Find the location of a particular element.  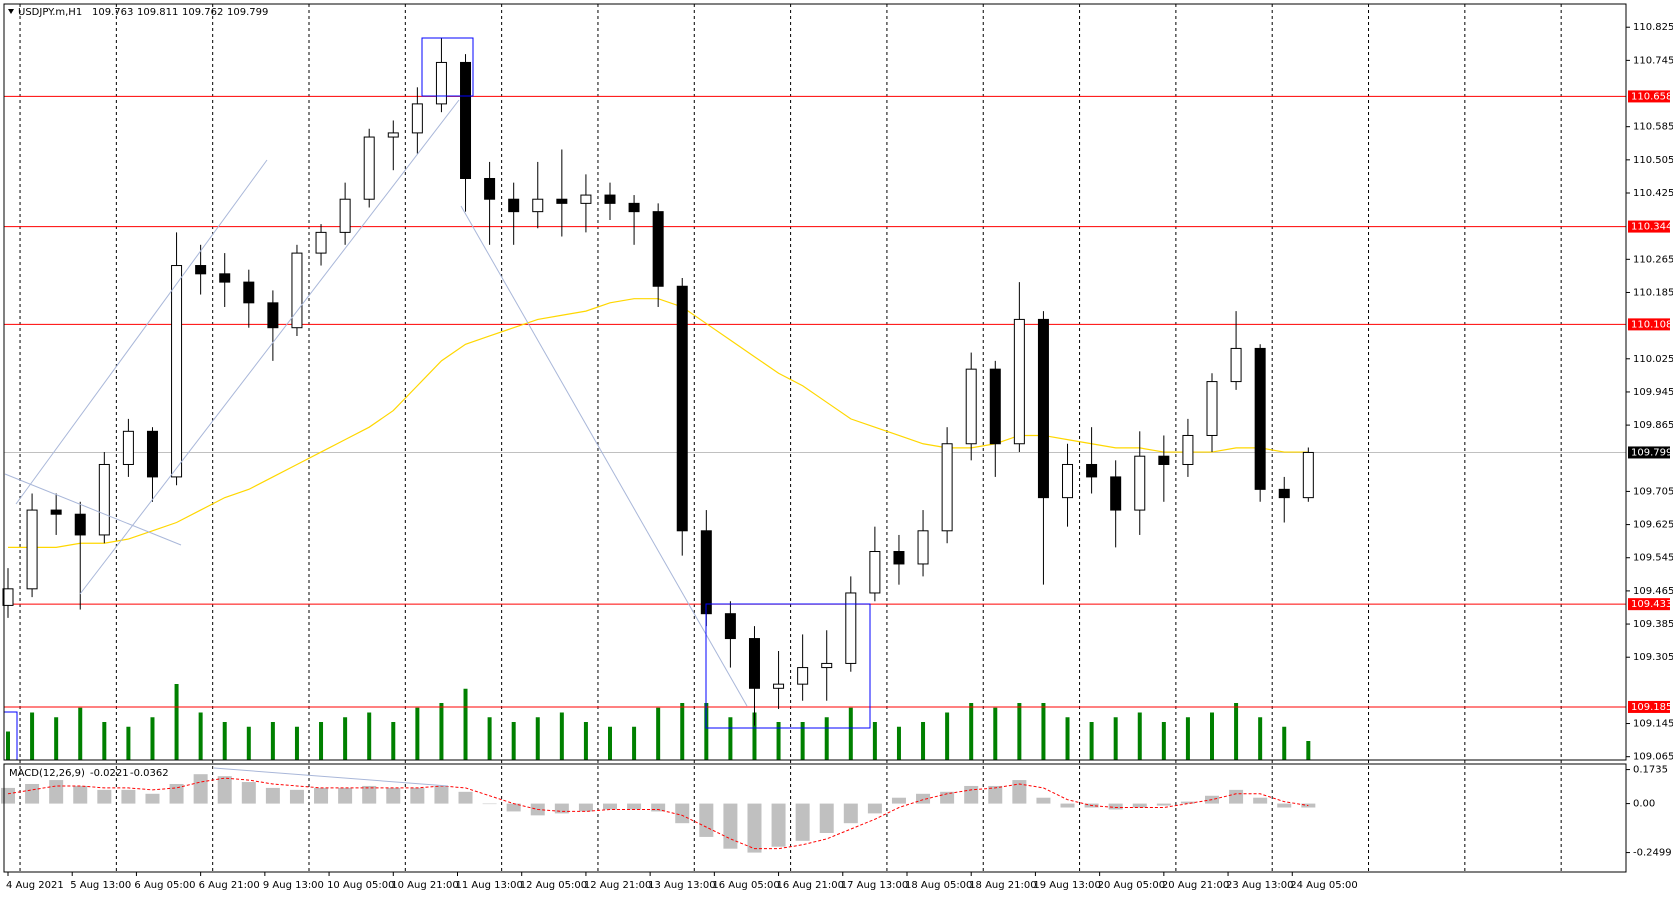

x-tick-label: 11 Aug 13:00 is located at coordinates (488, 885).